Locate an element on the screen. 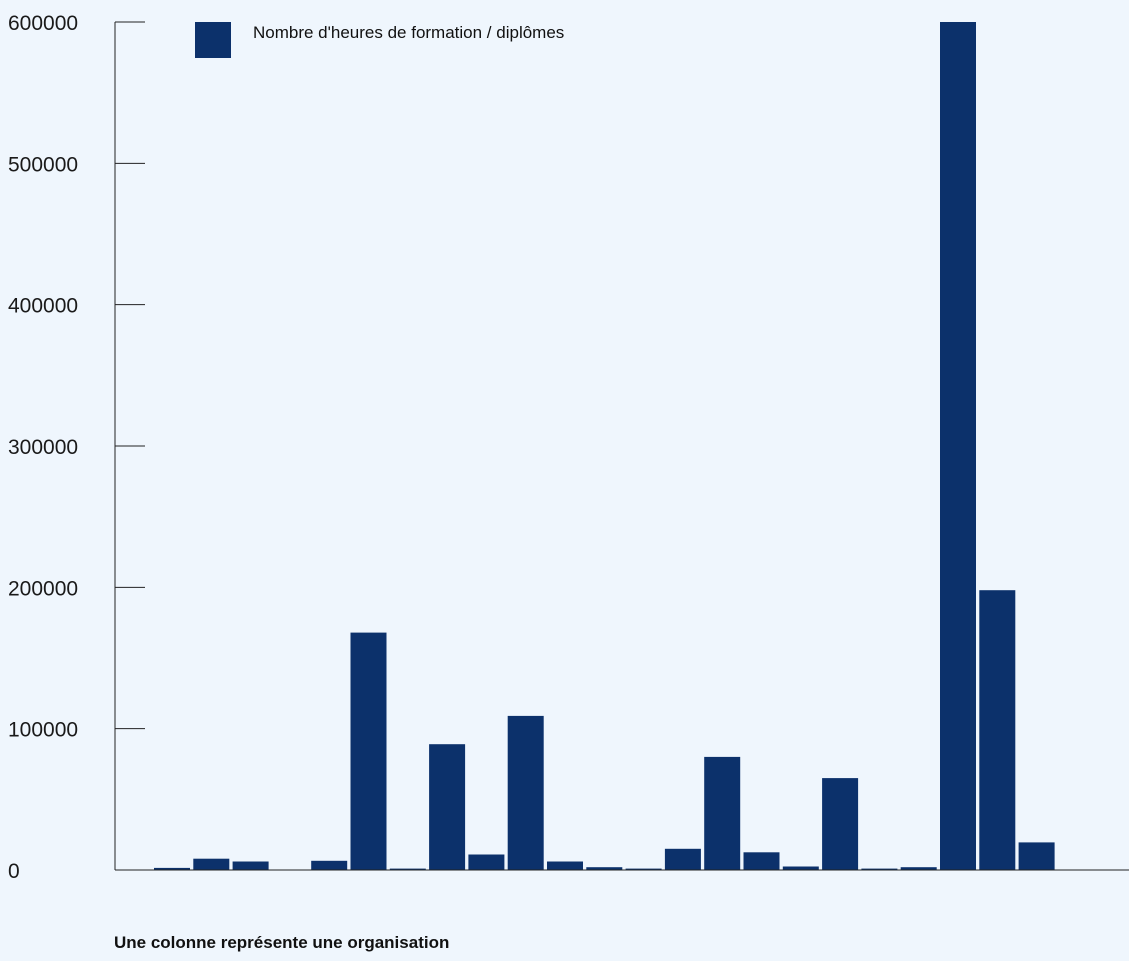  y-tick-label: 200000 is located at coordinates (43, 588).